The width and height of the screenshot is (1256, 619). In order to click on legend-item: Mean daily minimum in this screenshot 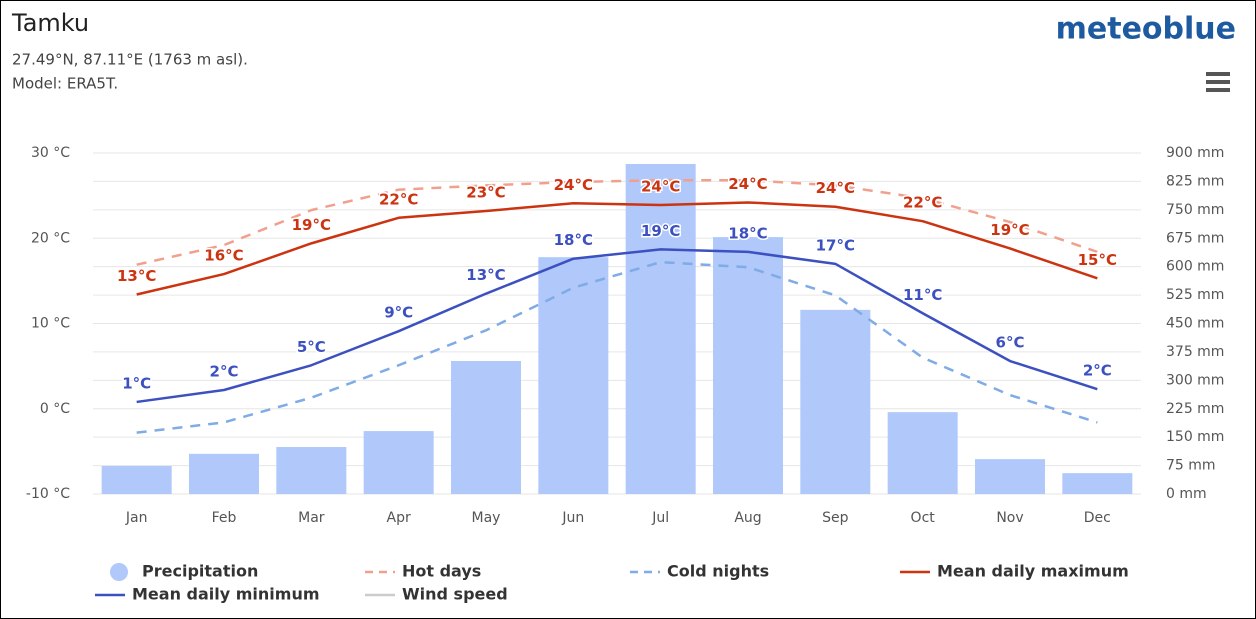, I will do `click(207, 594)`.